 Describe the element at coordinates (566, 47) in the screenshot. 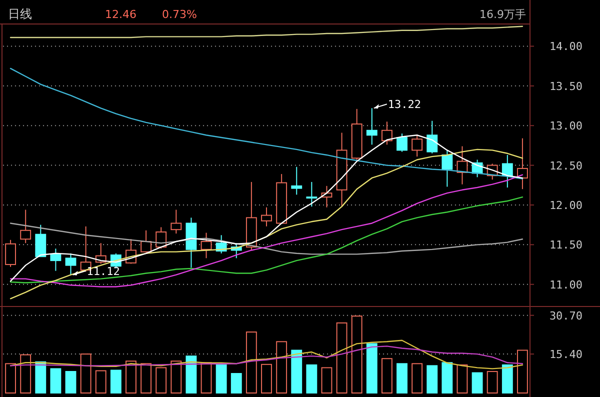

I see `y-tick-label: 14.00` at that location.